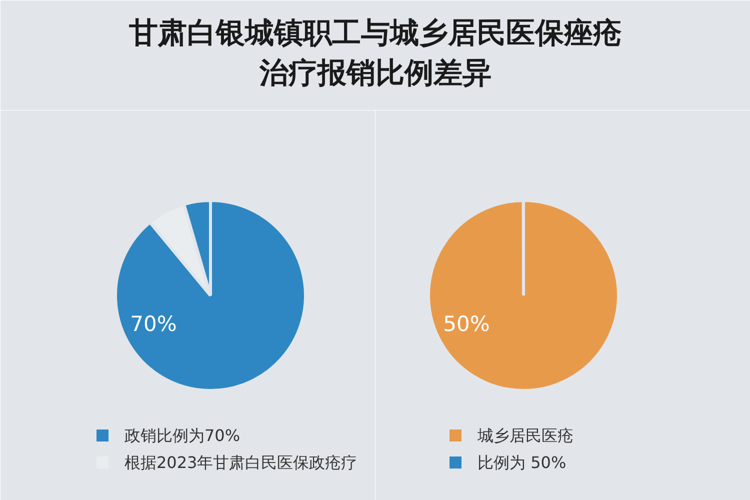 The image size is (750, 500). I want to click on legend-label: 根据2023年甘肃白民医保政疮疗, so click(241, 462).